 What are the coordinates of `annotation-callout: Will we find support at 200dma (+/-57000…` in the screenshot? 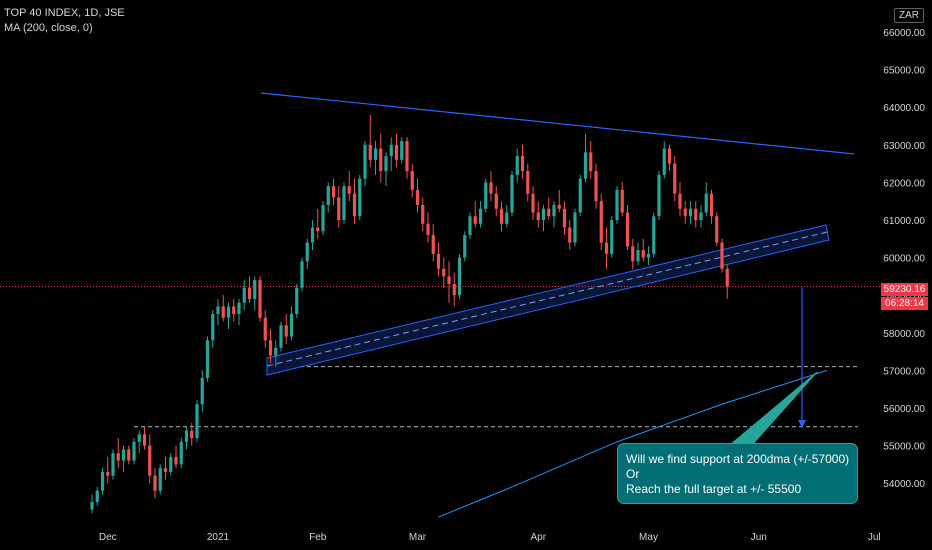 It's located at (737, 473).